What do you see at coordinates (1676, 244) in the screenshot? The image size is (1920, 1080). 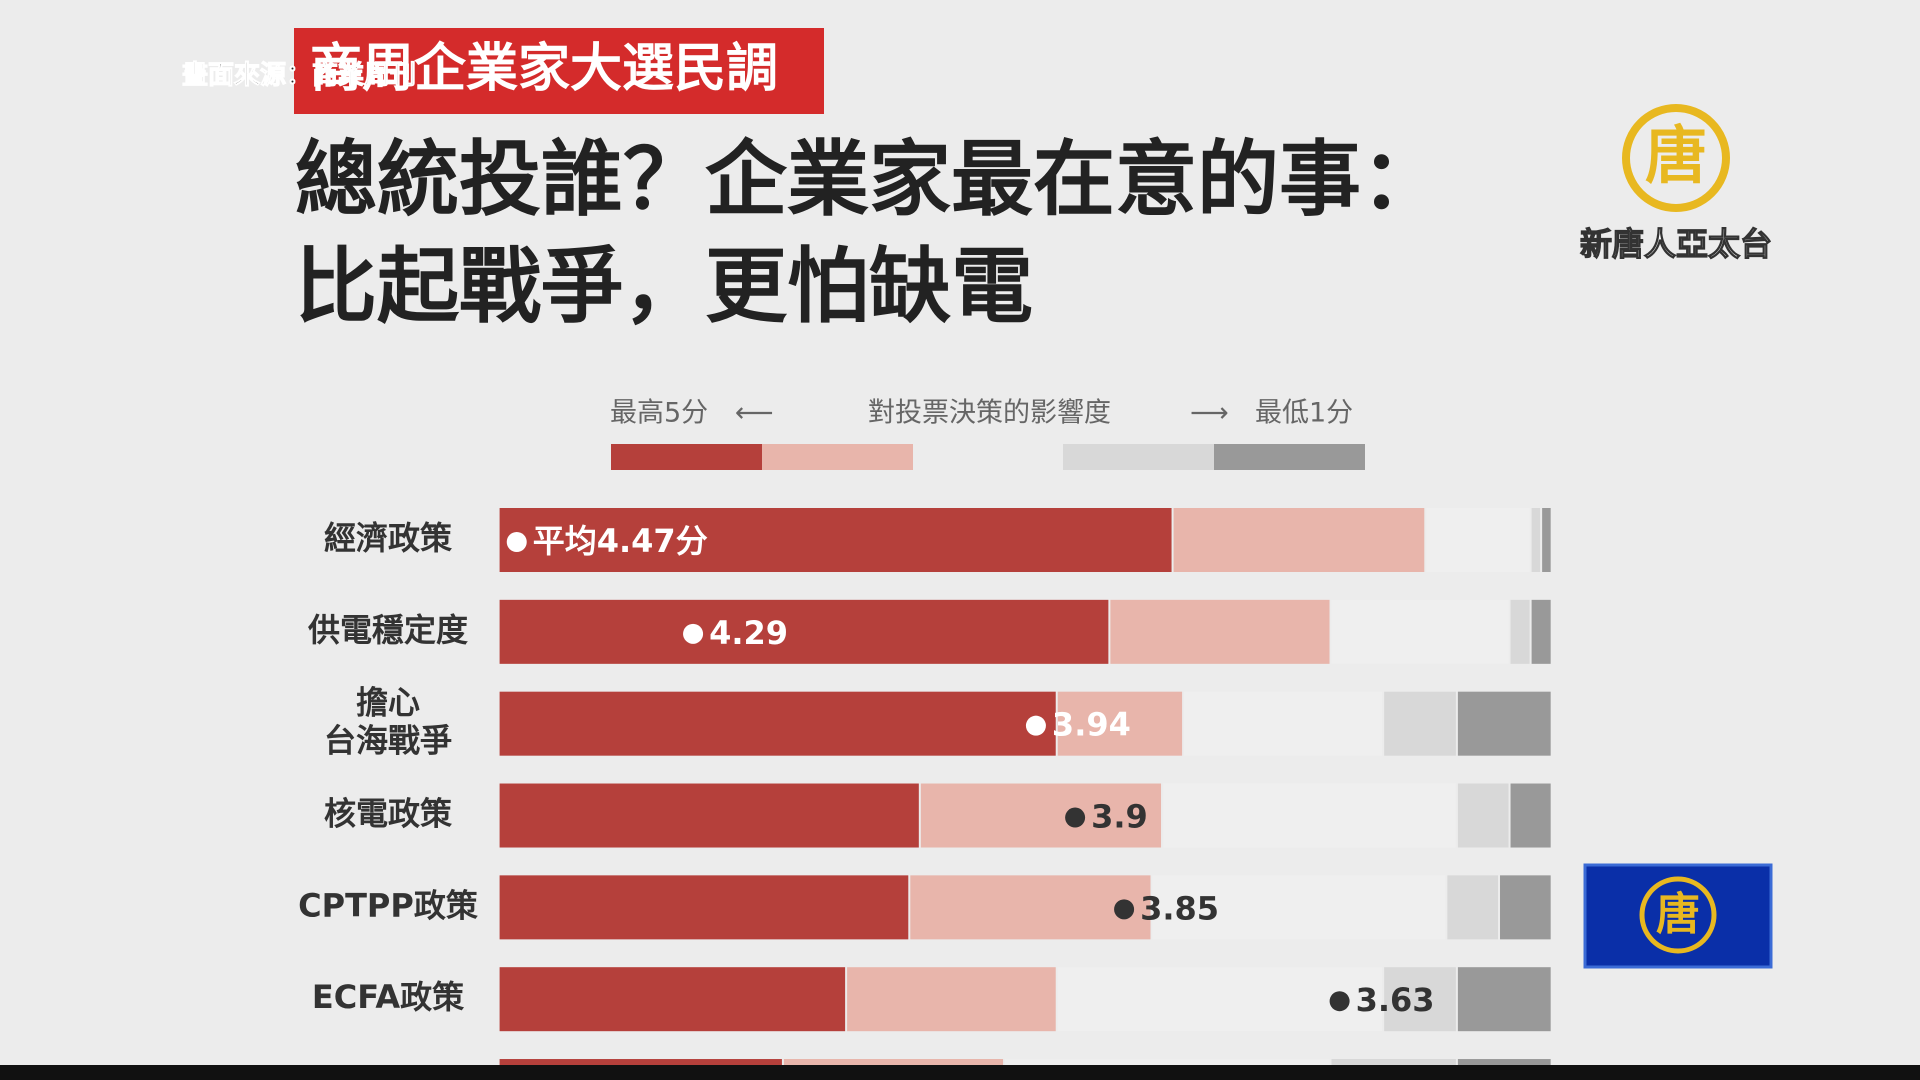 I see `logo-name: 新唐人亞太台` at bounding box center [1676, 244].